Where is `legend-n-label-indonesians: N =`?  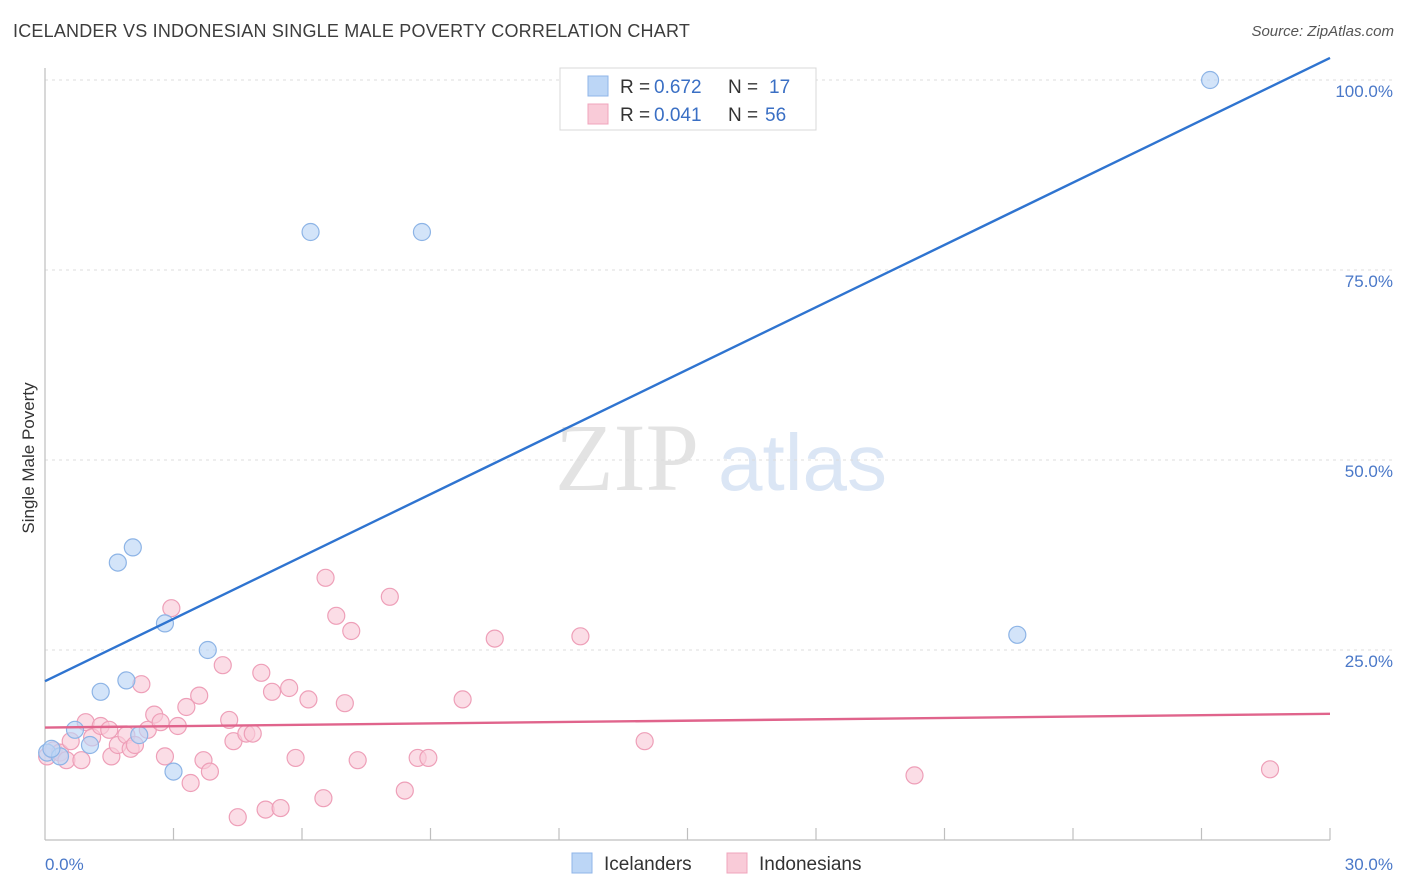 legend-n-label-indonesians: N = is located at coordinates (743, 115).